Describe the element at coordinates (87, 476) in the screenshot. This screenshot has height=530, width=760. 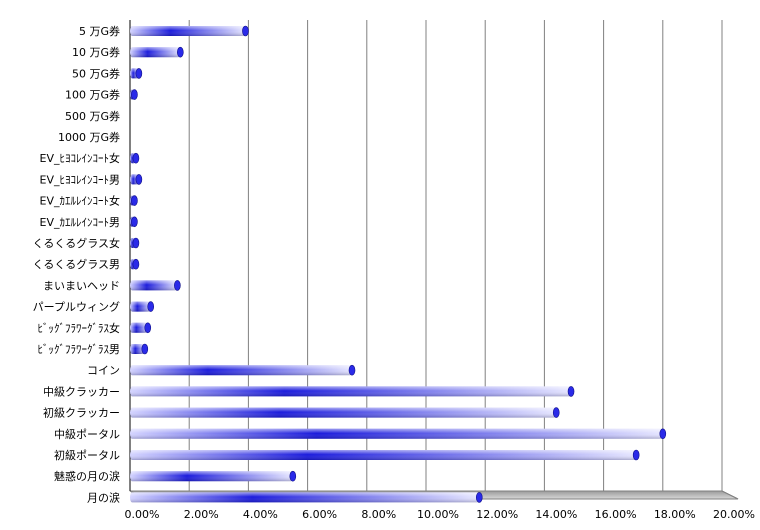
I see `category-label: 魅惑の月の涙` at that location.